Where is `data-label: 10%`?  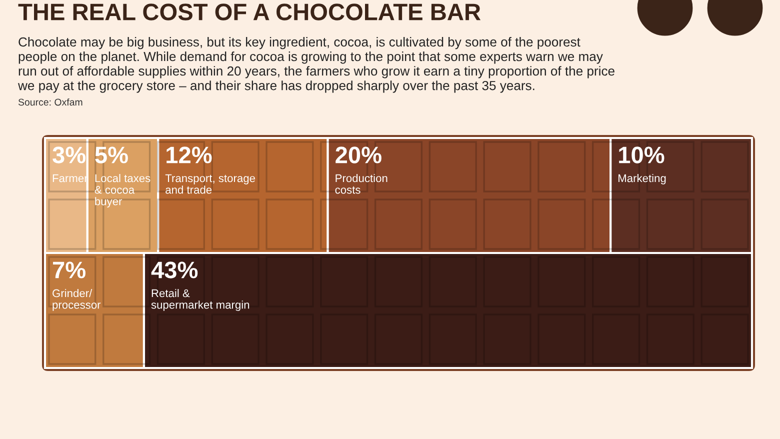
data-label: 10% is located at coordinates (641, 155).